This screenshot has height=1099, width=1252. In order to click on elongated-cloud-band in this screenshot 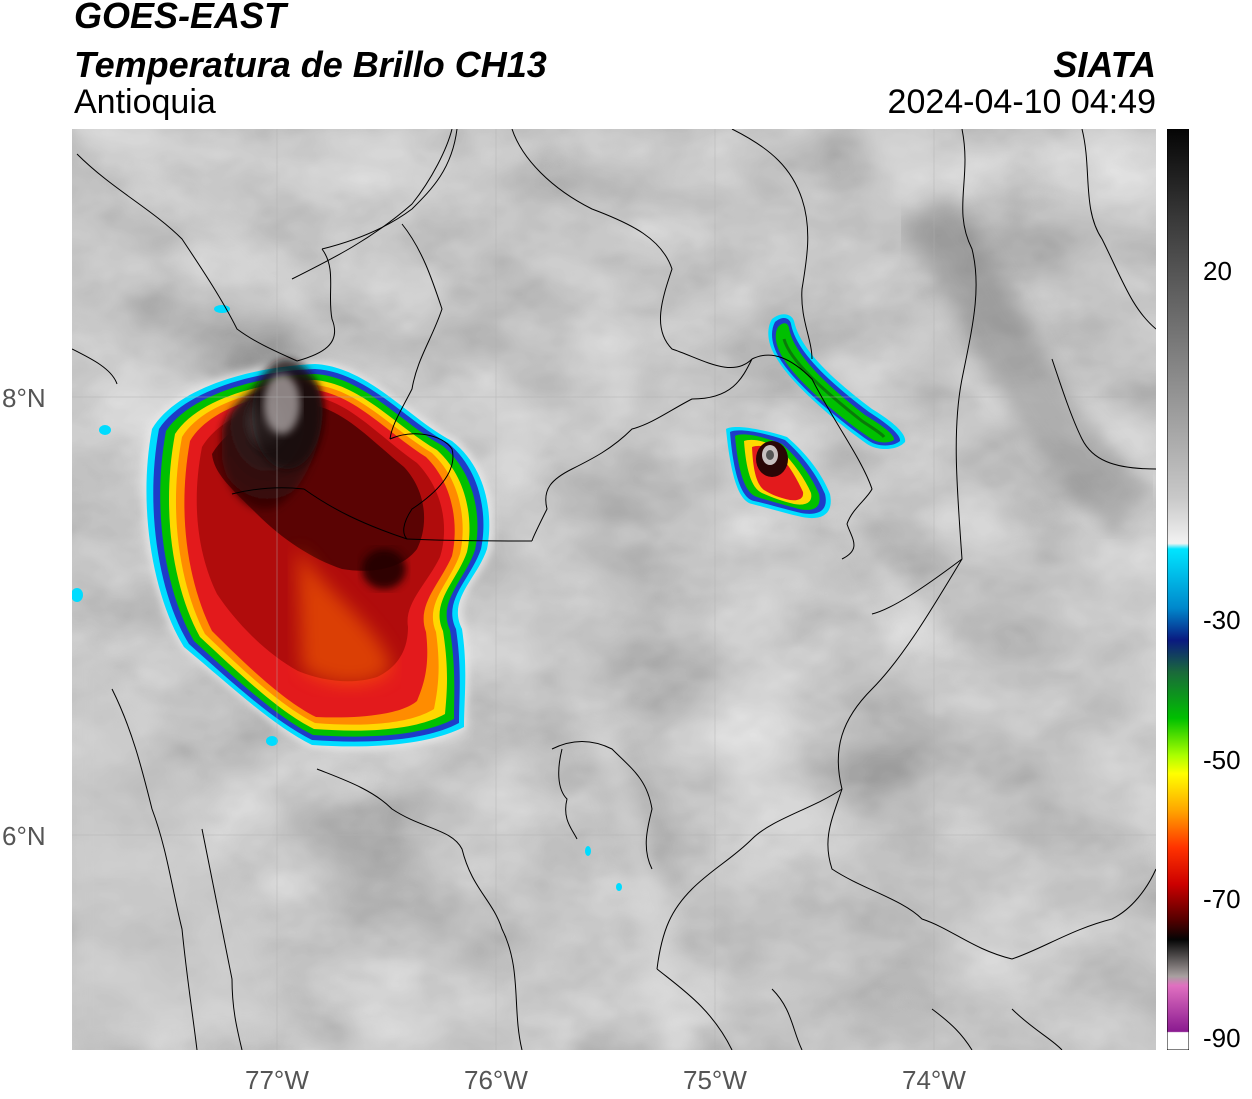, I will do `click(837, 382)`.